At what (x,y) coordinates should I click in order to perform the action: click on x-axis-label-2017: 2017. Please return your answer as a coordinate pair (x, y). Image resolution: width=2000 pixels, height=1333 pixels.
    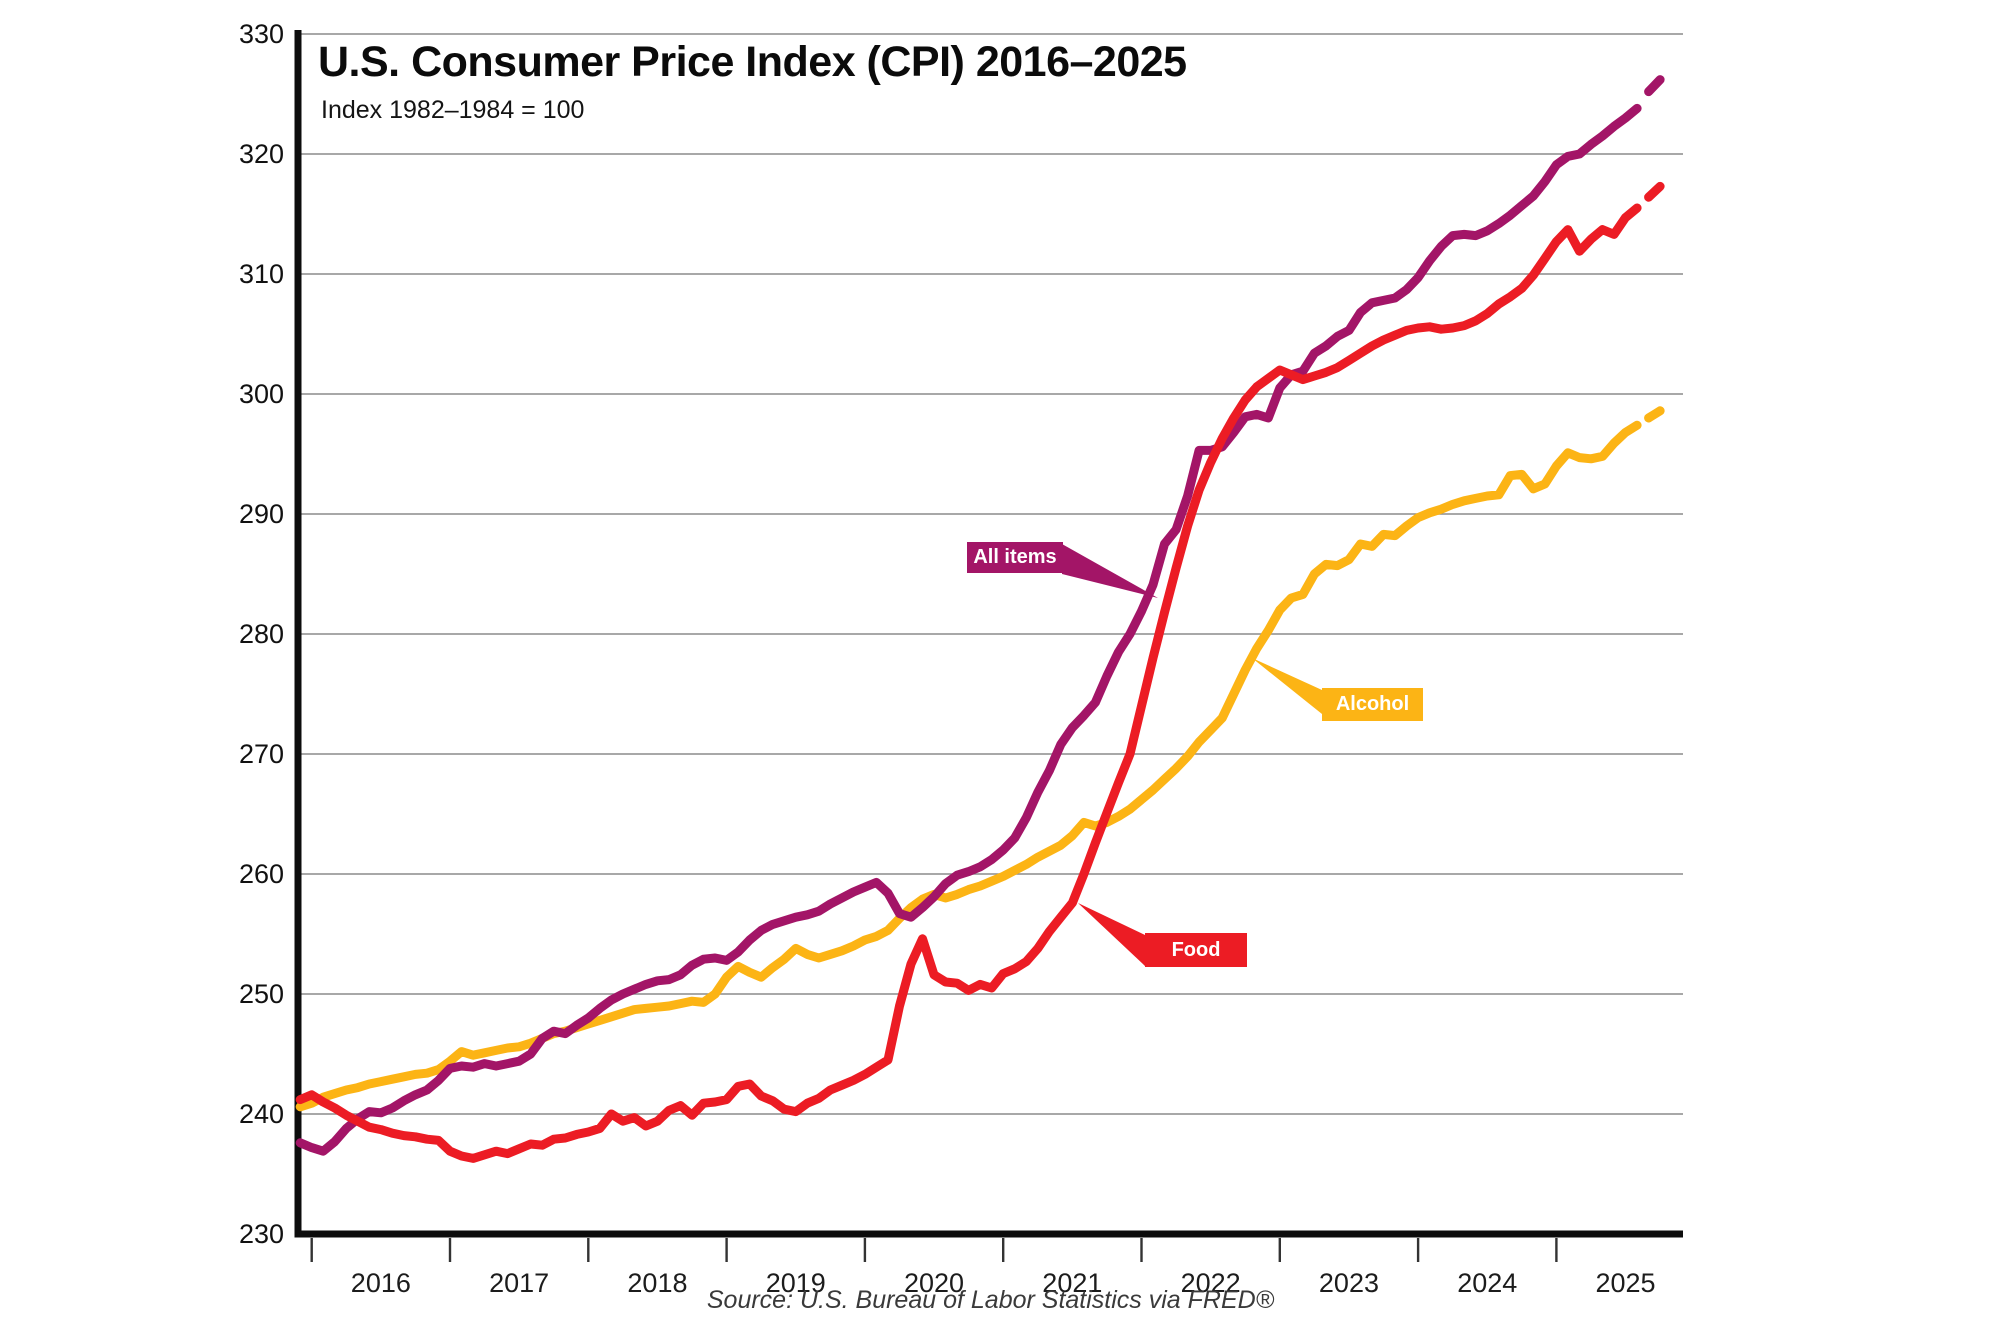
    Looking at the image, I should click on (519, 1283).